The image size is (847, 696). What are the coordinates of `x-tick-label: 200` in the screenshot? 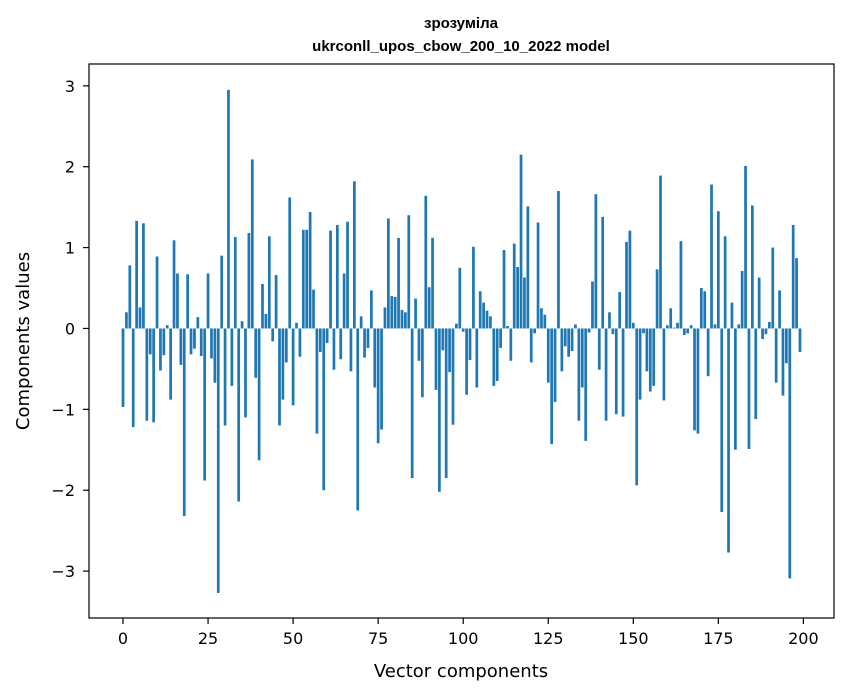 It's located at (803, 638).